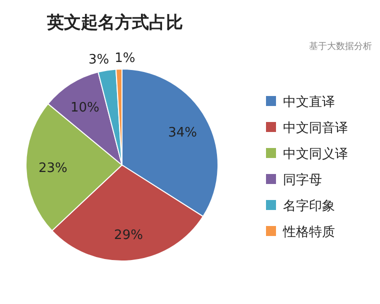 The height and width of the screenshot is (304, 380). Describe the element at coordinates (115, 23) in the screenshot. I see `title: 英文起名方式占比` at that location.